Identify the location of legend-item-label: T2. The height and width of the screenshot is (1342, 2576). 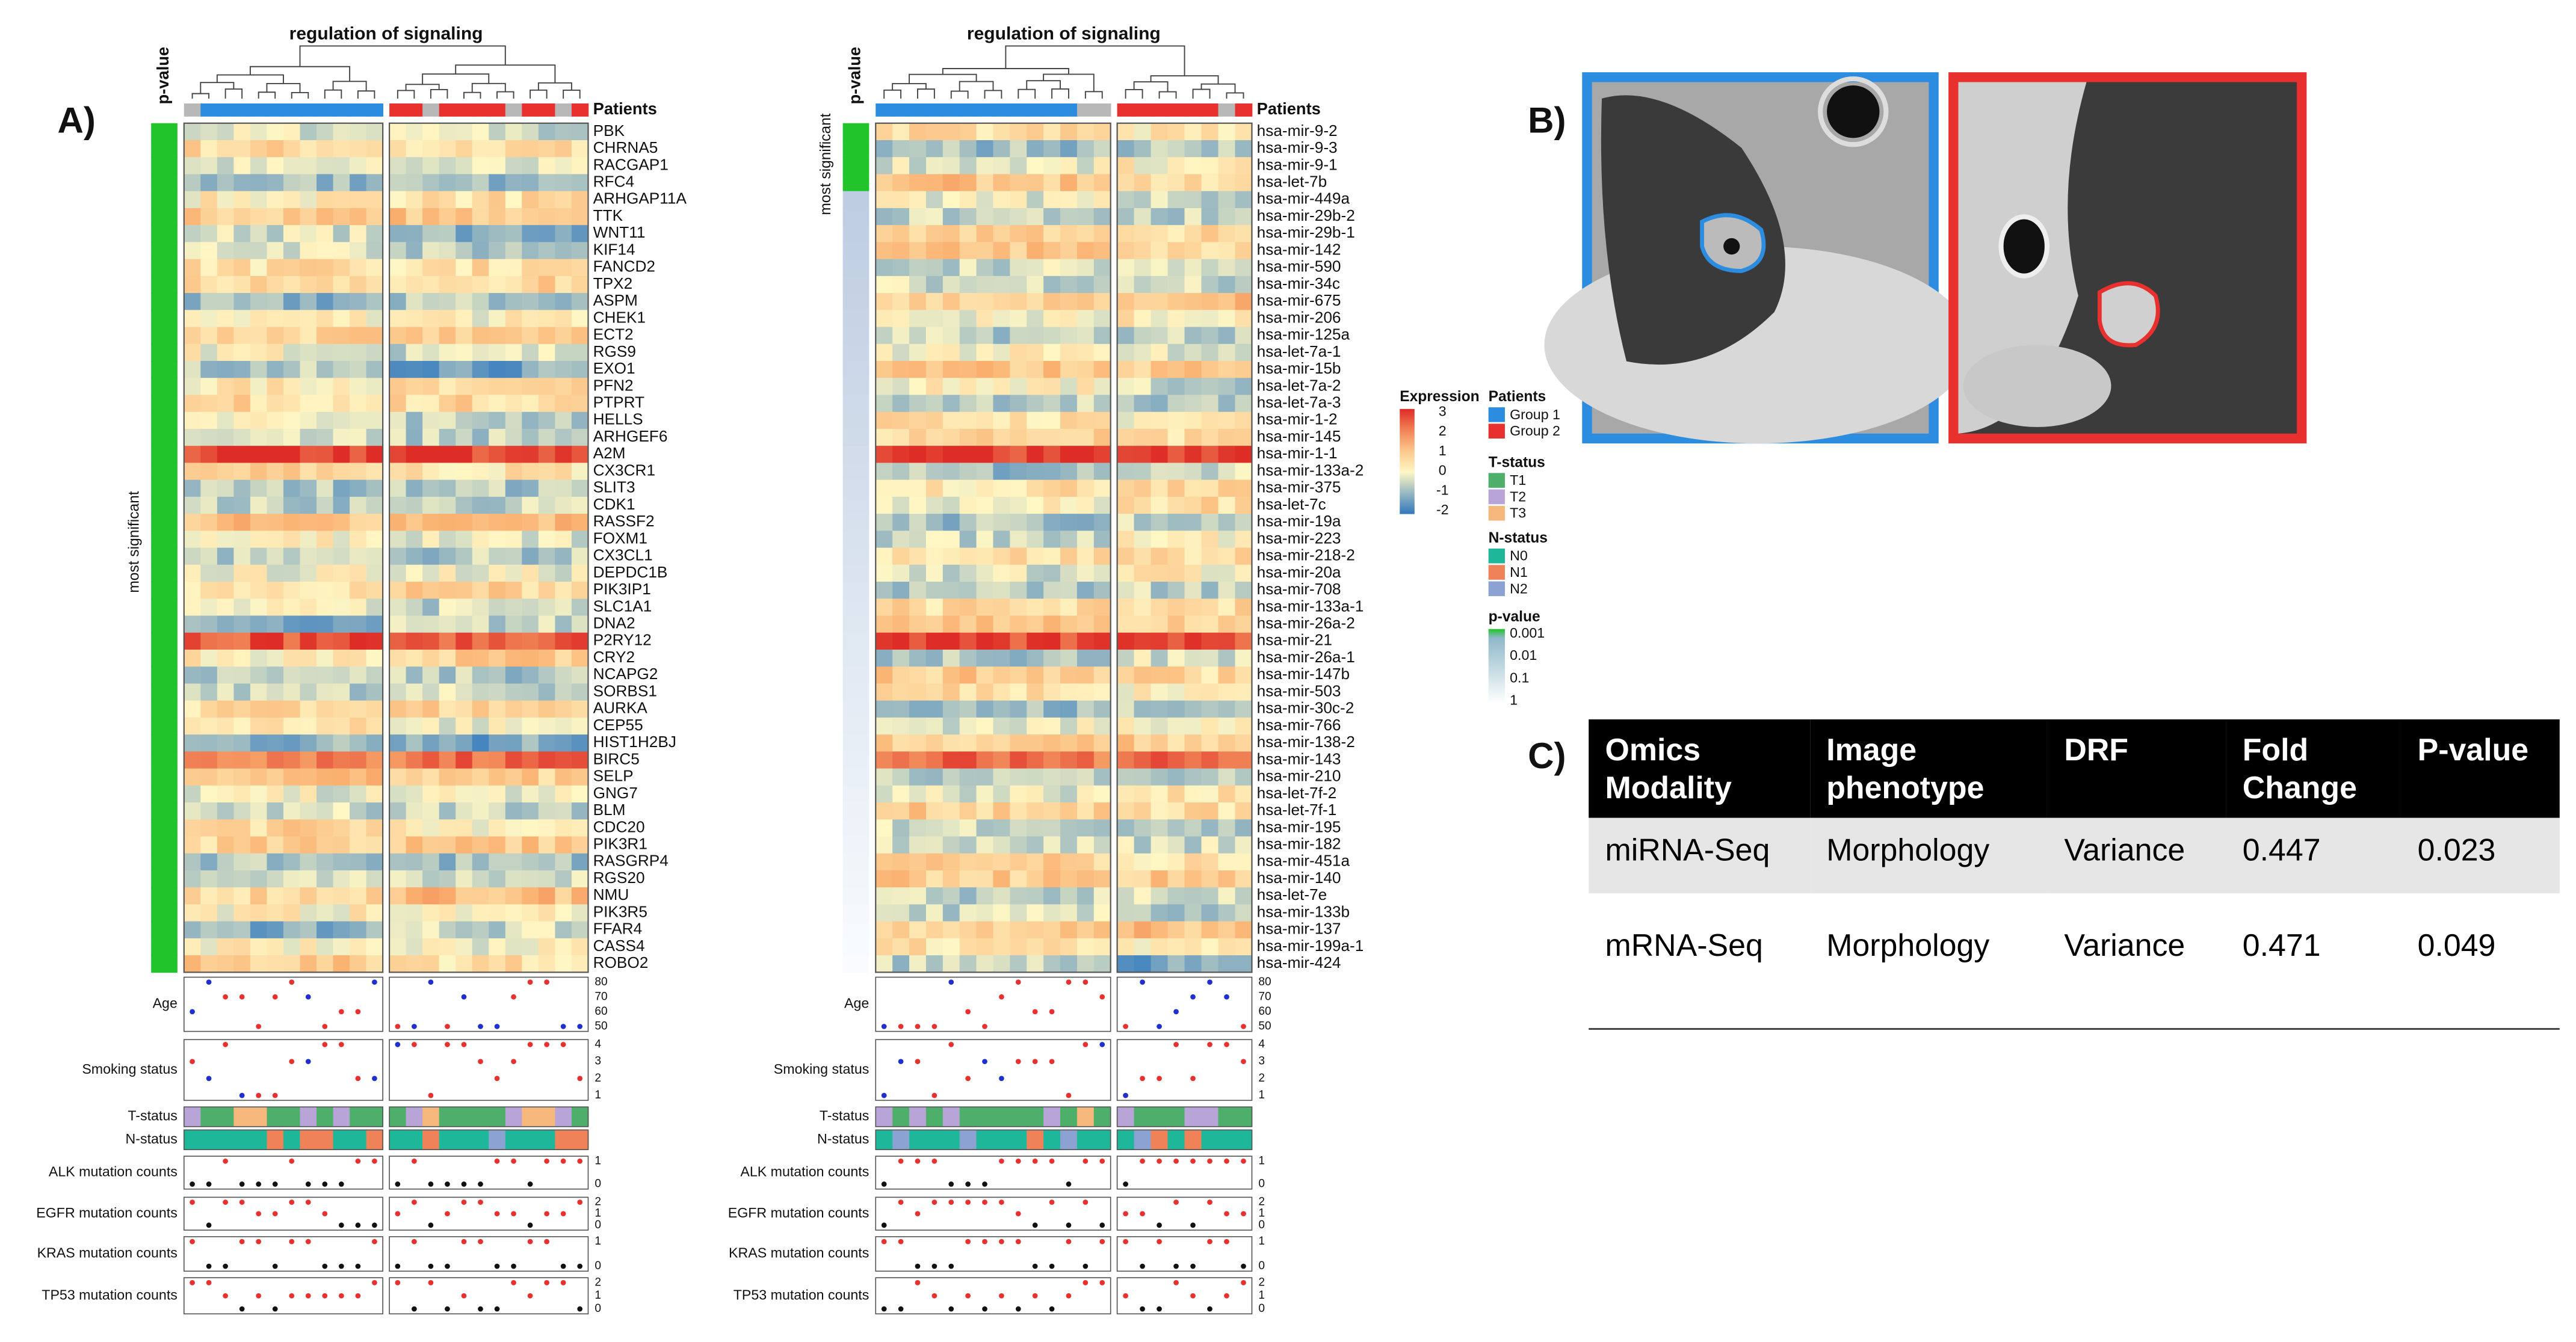
(1518, 496).